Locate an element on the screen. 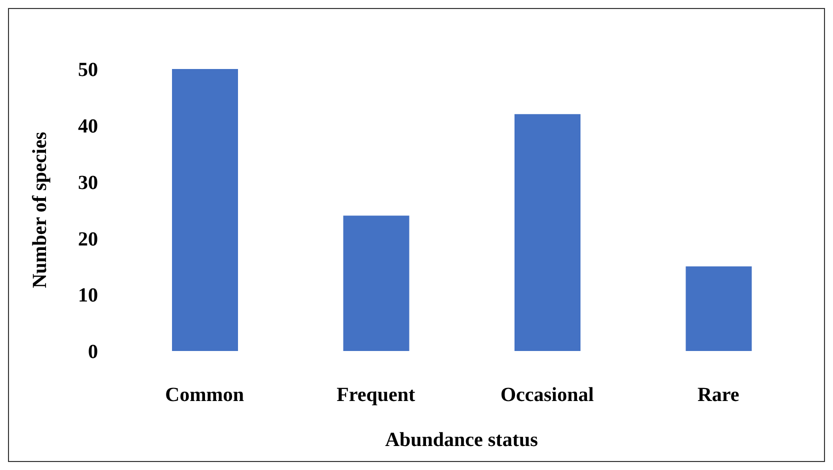  y-tick-label: 30 is located at coordinates (88, 183).